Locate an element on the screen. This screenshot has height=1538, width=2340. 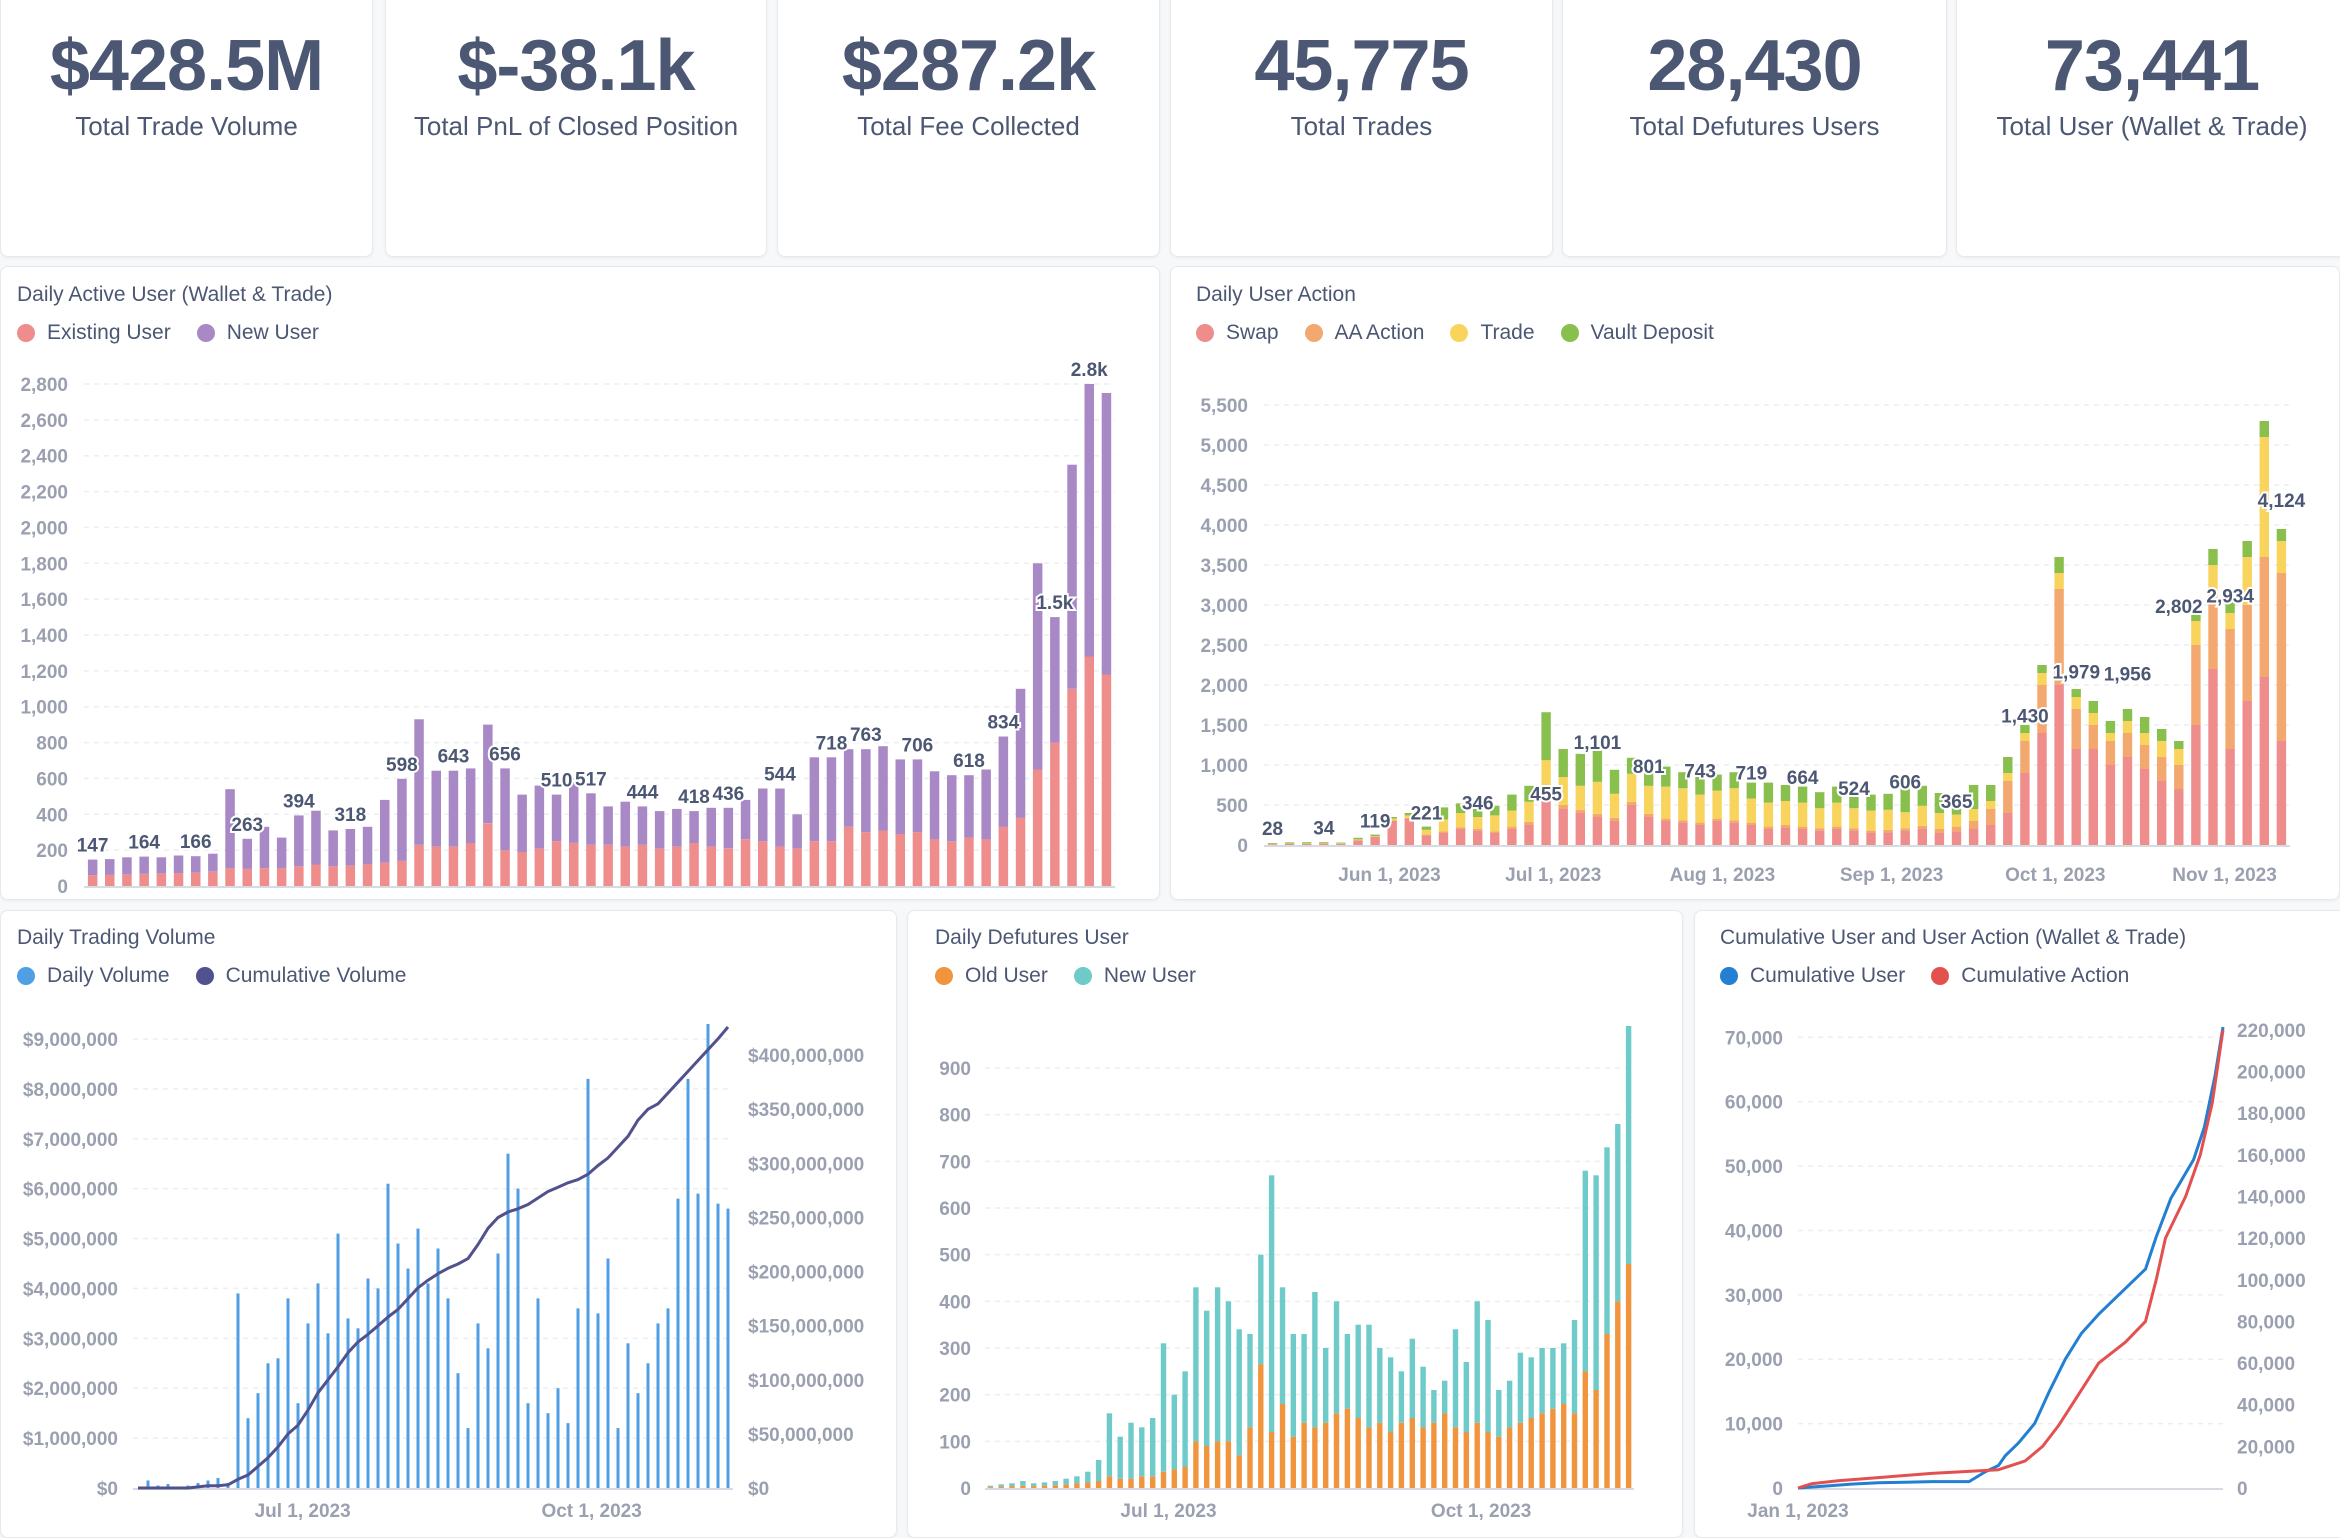
chart-legend: Existing User New User is located at coordinates (168, 333).